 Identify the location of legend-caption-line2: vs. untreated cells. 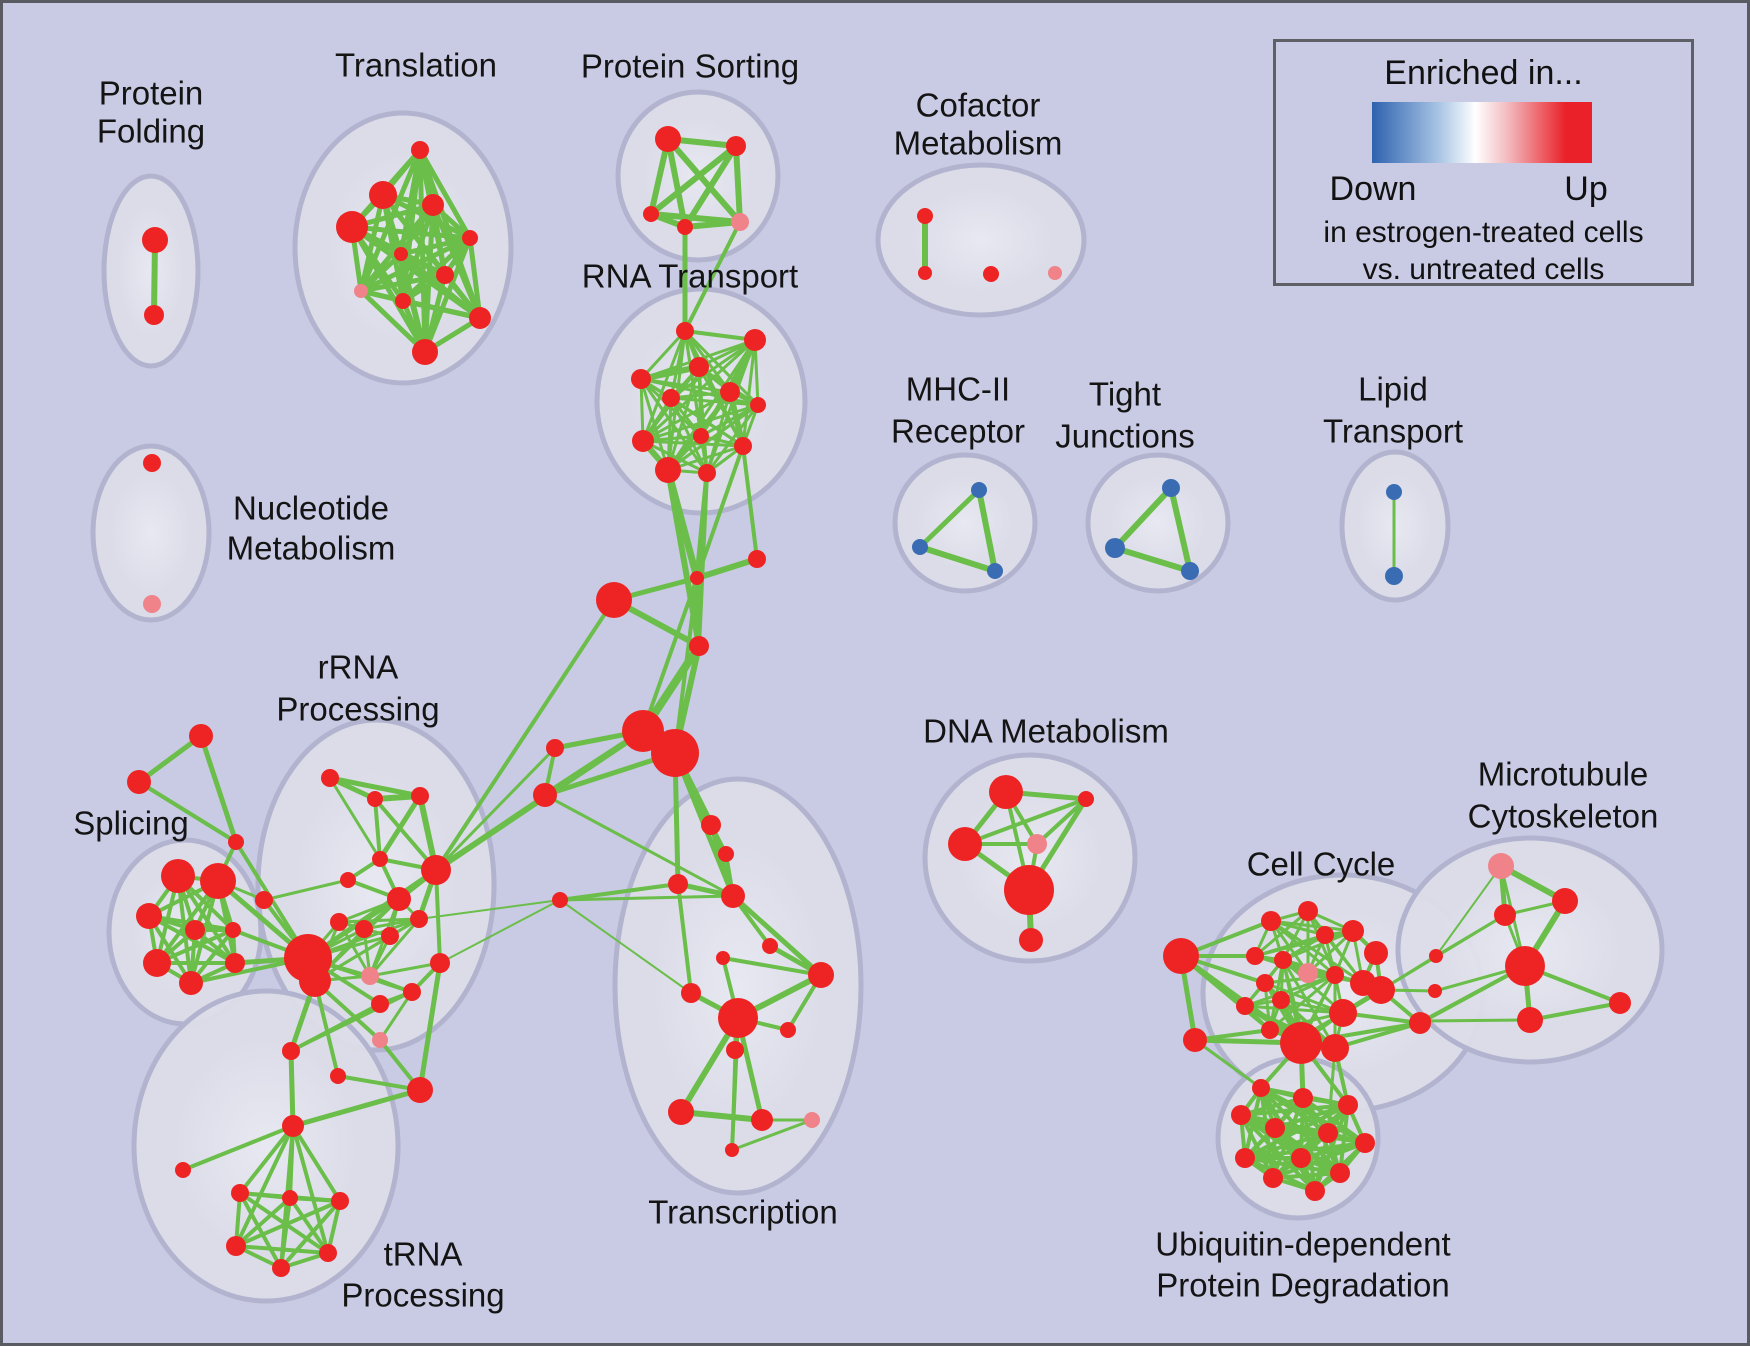
(1483, 269).